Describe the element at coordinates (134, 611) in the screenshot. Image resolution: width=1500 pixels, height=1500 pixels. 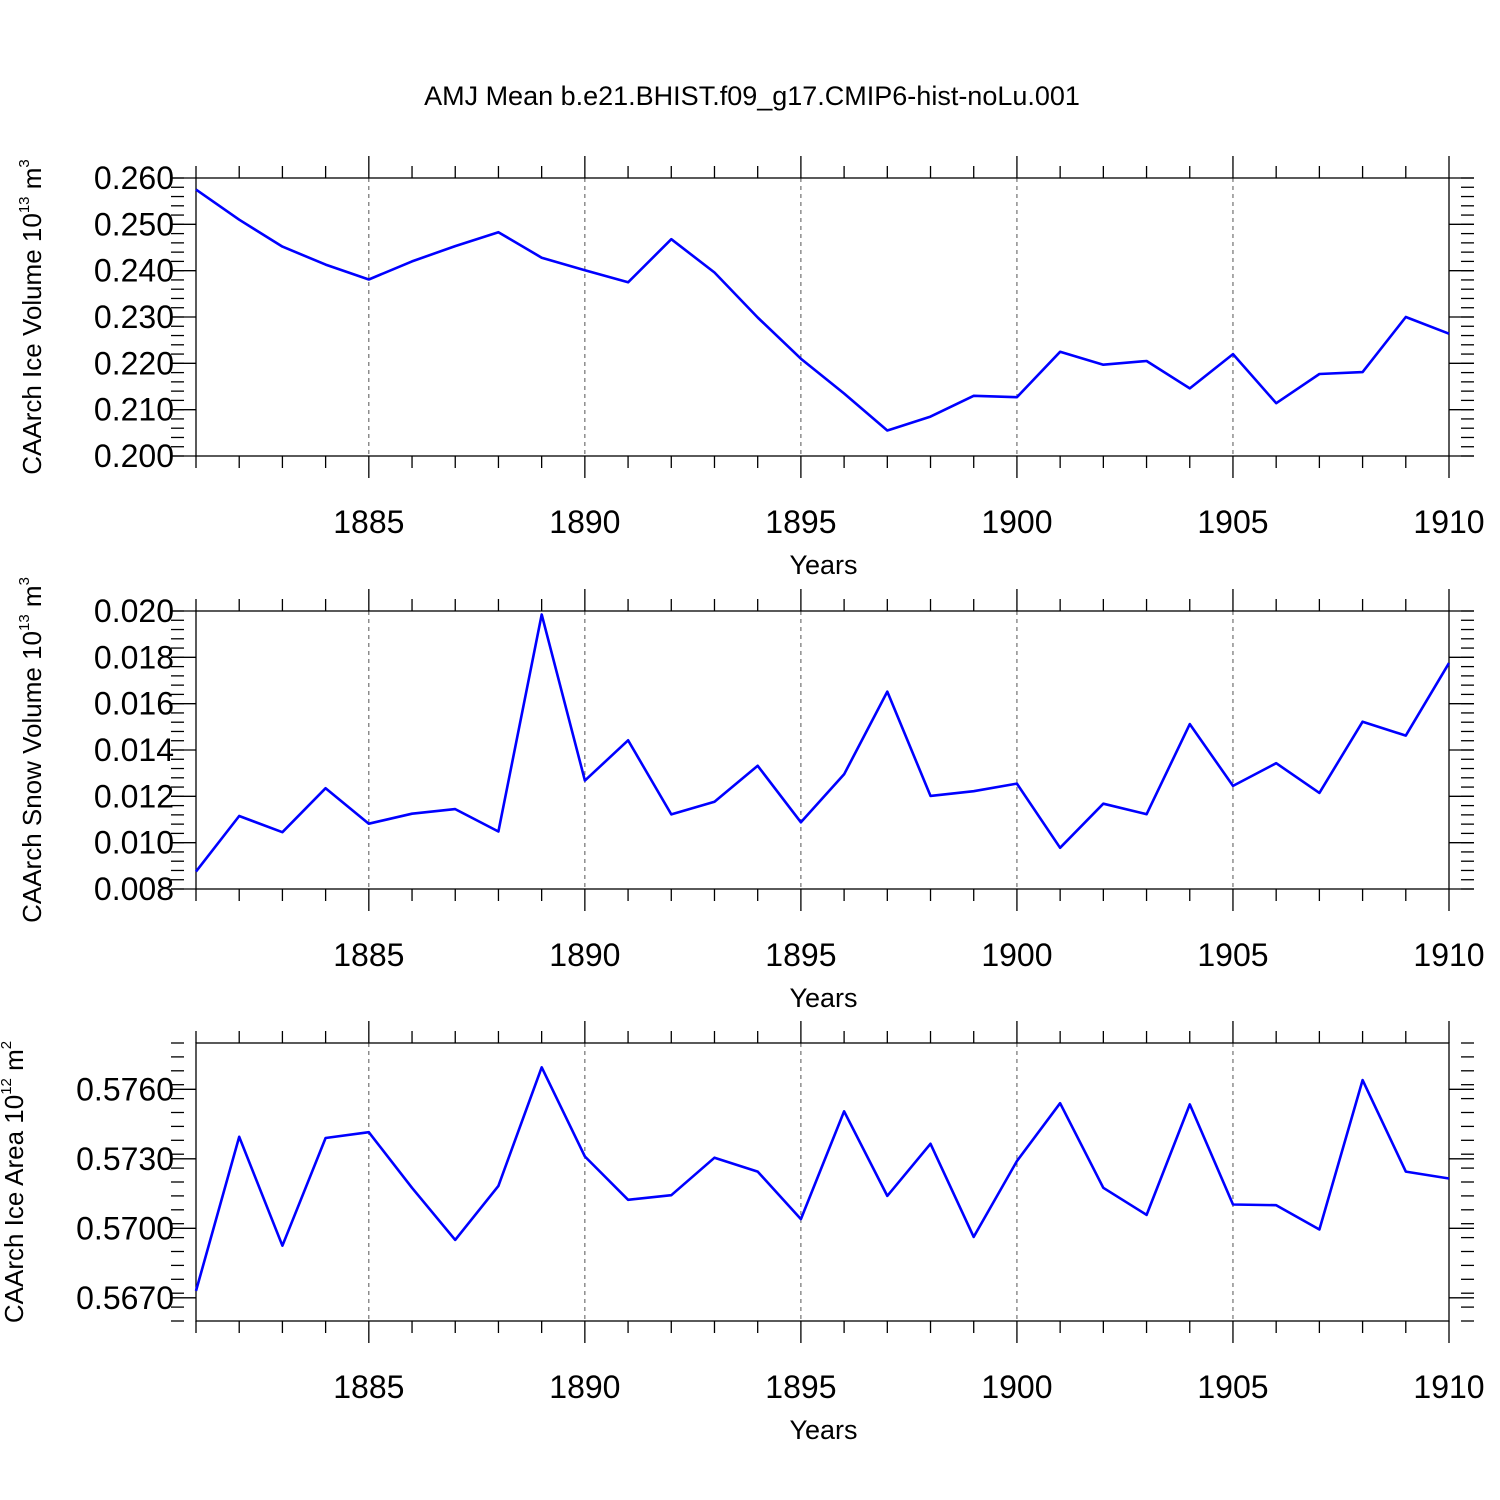
I see `y-tick-label: 0.020` at that location.